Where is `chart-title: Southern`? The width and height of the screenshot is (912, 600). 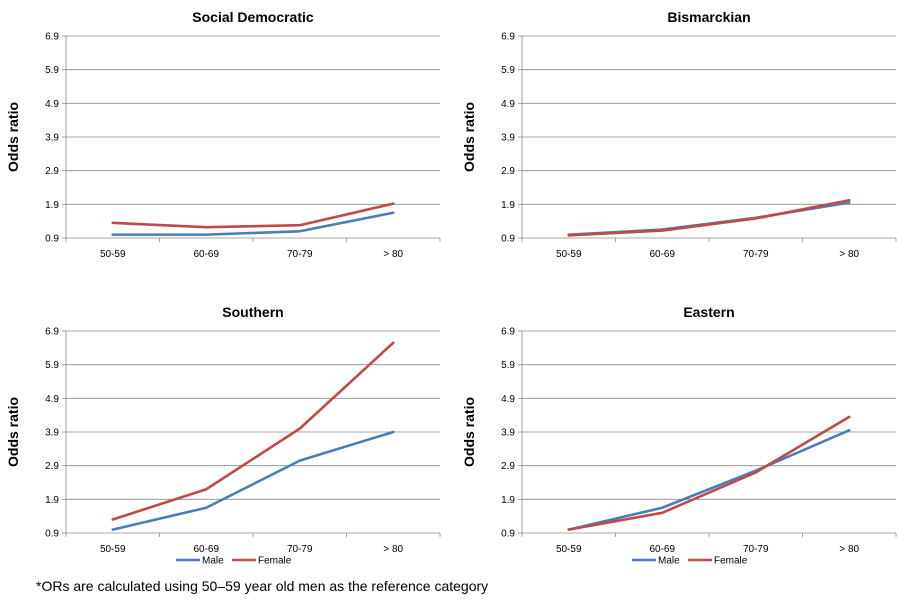
chart-title: Southern is located at coordinates (252, 312).